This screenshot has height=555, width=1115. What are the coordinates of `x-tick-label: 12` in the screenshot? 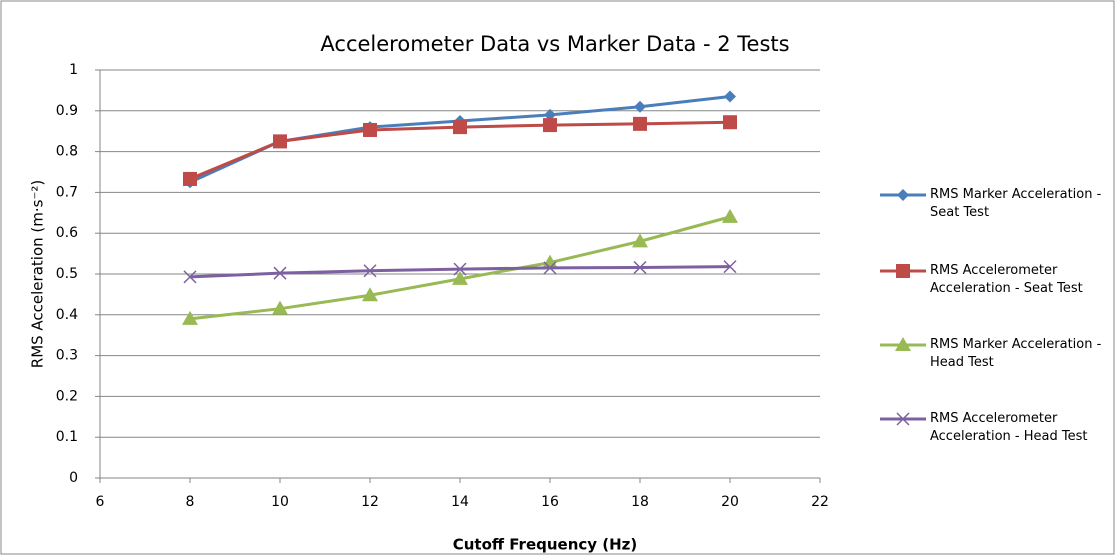 It's located at (370, 502).